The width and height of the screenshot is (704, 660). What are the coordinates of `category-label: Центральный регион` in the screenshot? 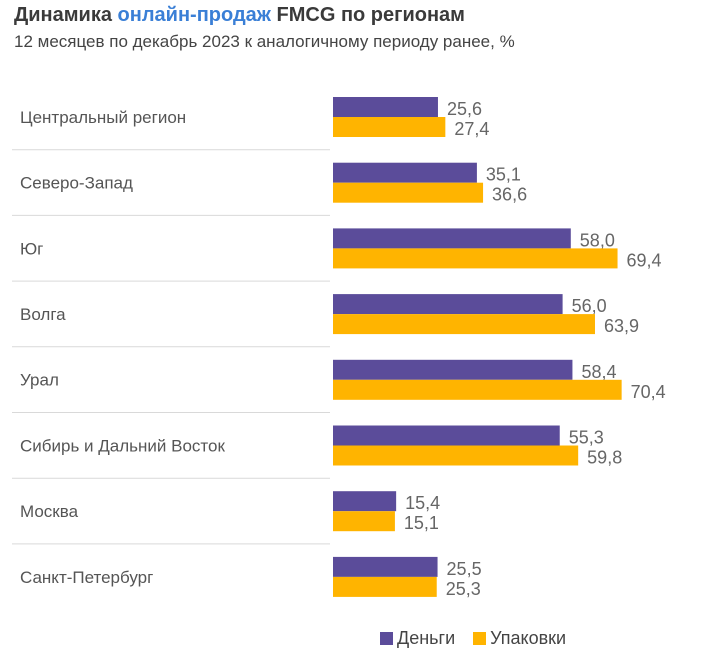 It's located at (103, 117).